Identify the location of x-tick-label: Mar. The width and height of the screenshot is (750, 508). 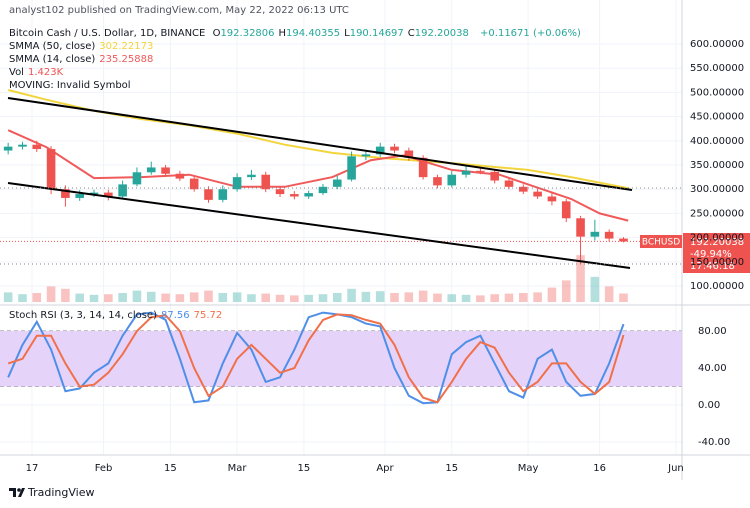
(238, 468).